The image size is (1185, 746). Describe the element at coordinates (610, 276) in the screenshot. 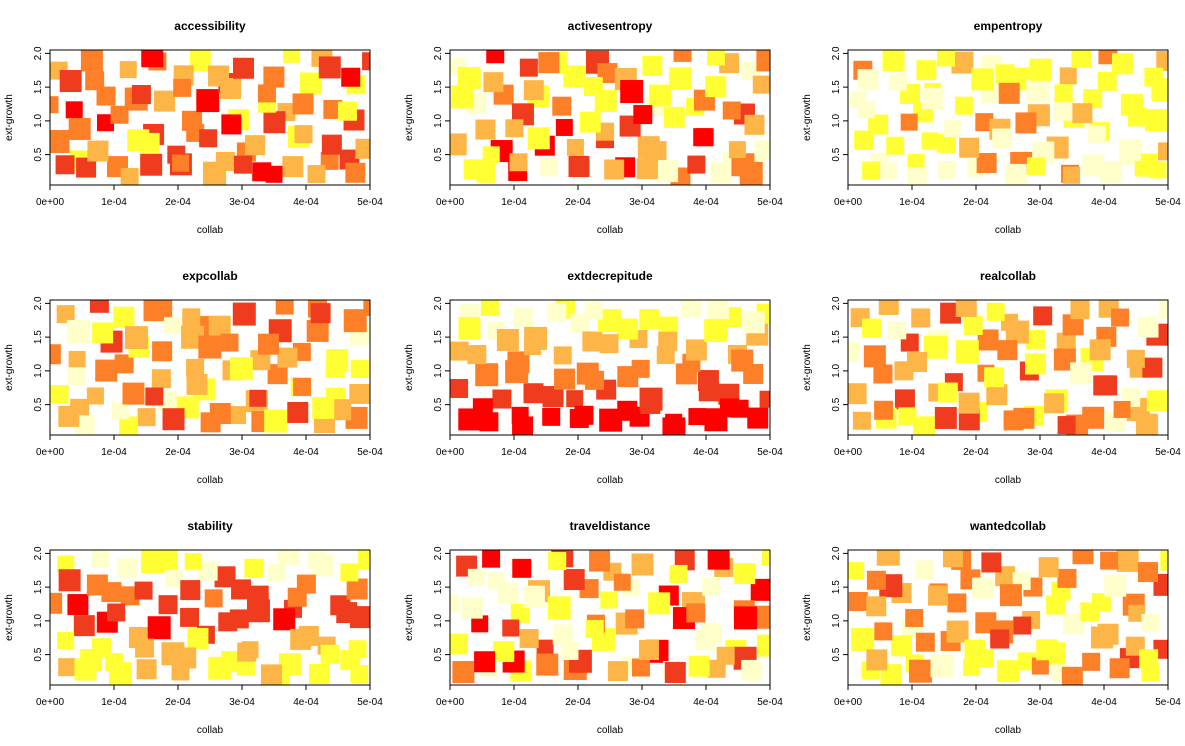

I see `chart-title: extdecrepitude` at that location.